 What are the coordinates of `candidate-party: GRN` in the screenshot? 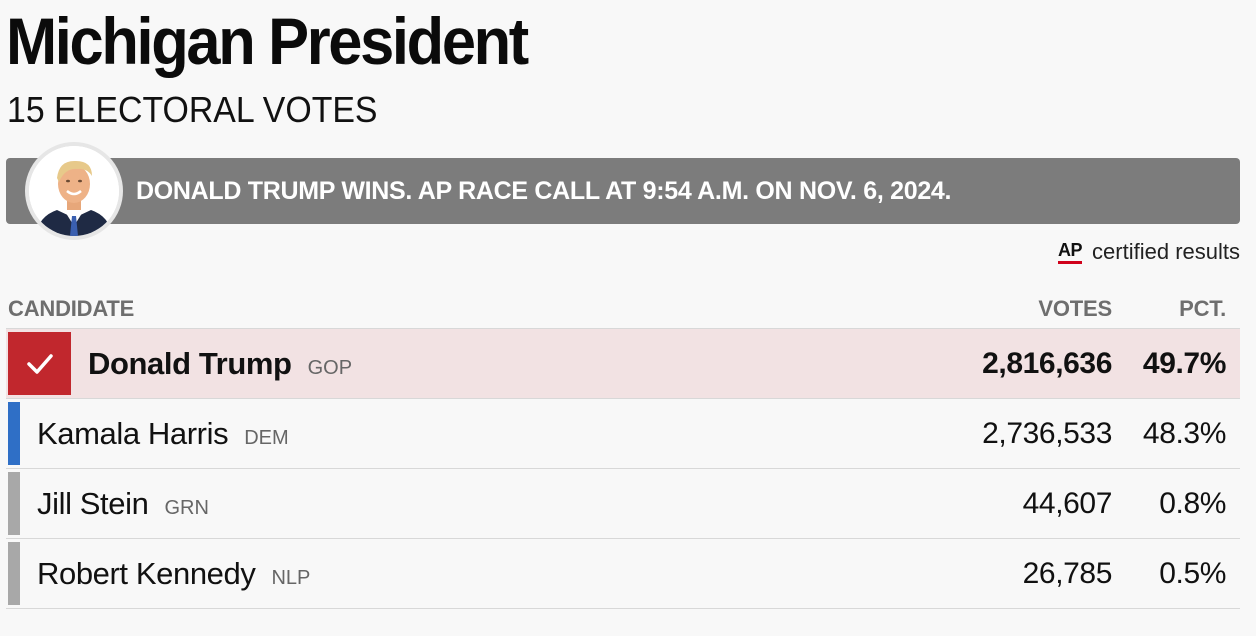 It's located at (186, 508).